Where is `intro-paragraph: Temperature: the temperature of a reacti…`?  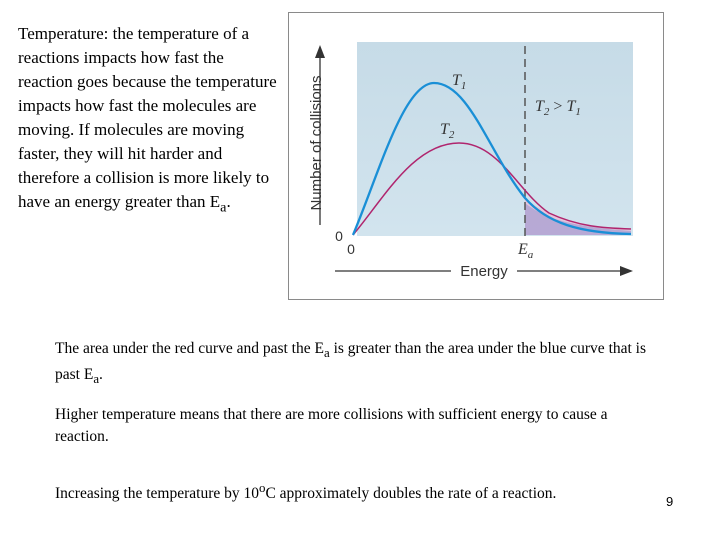
intro-paragraph: Temperature: the temperature of a reacti… is located at coordinates (149, 120).